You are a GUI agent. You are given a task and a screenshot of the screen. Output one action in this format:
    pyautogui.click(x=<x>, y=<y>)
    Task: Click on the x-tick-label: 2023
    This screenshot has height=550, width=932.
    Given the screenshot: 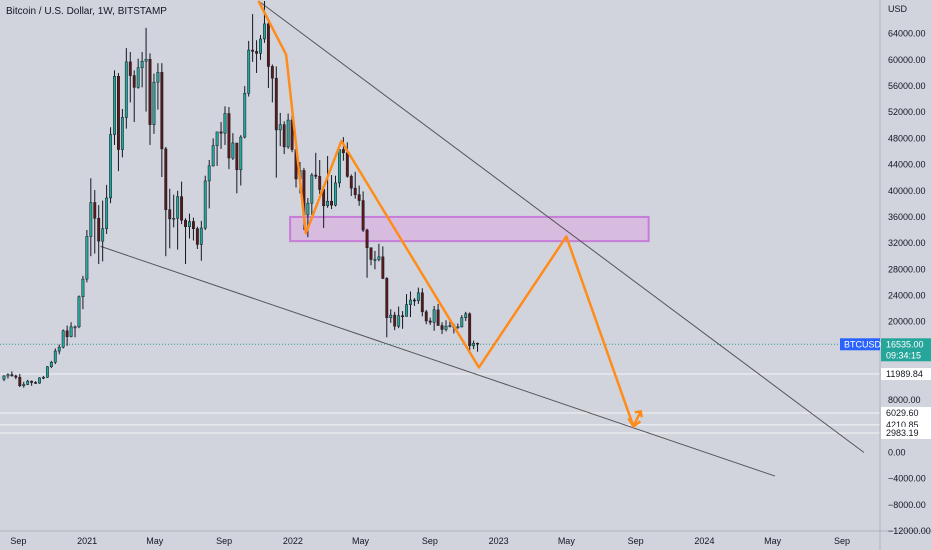 What is the action you would take?
    pyautogui.click(x=499, y=541)
    